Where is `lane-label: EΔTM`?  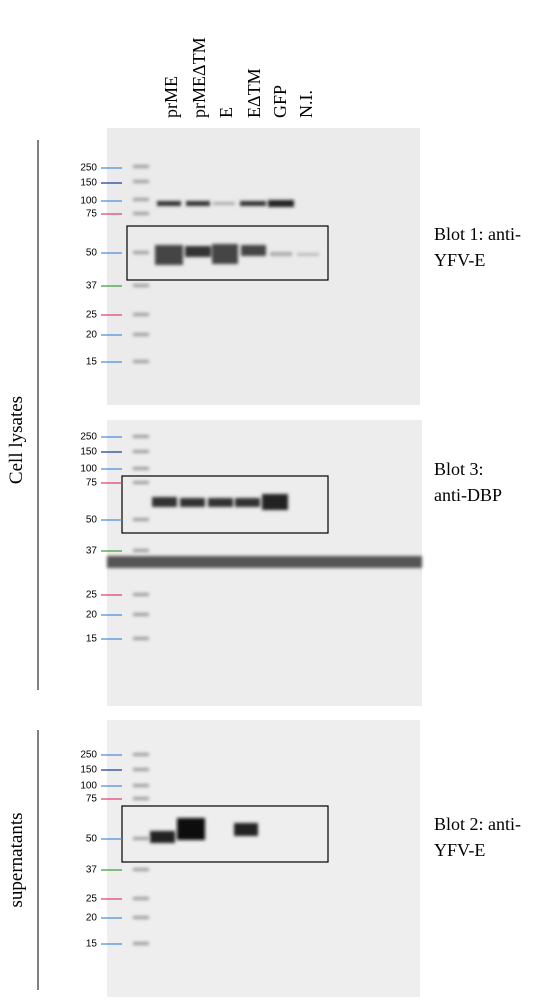 lane-label: EΔTM is located at coordinates (254, 93).